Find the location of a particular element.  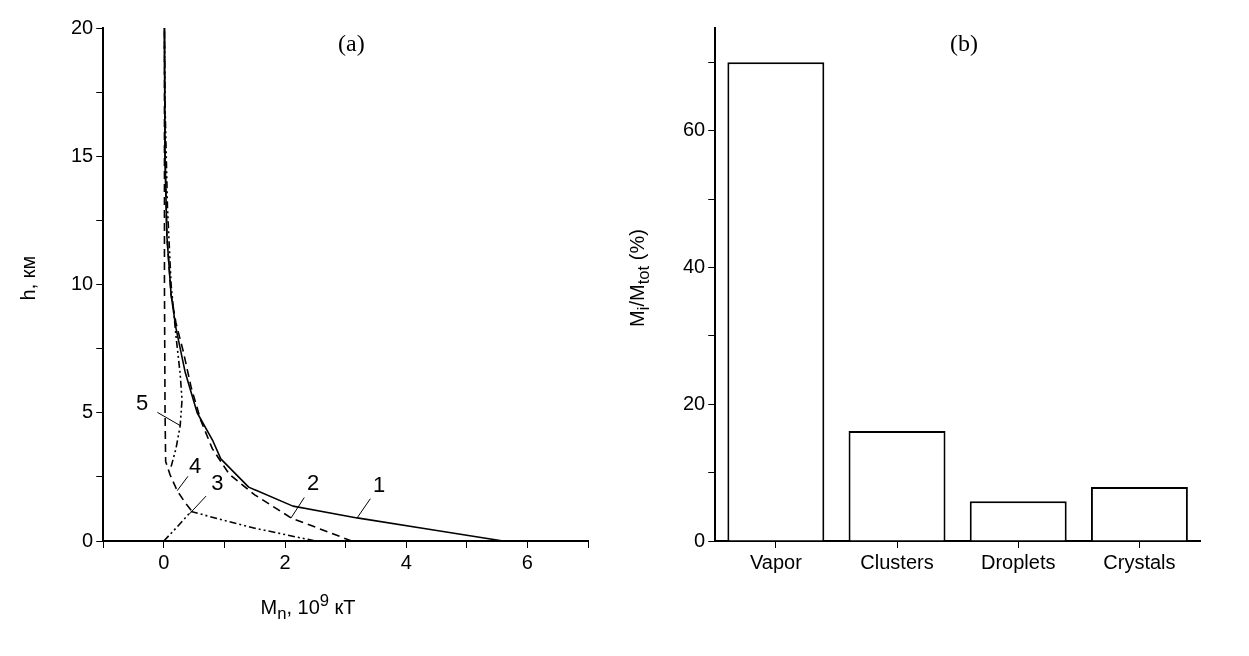

annotation: 1 is located at coordinates (379, 484).